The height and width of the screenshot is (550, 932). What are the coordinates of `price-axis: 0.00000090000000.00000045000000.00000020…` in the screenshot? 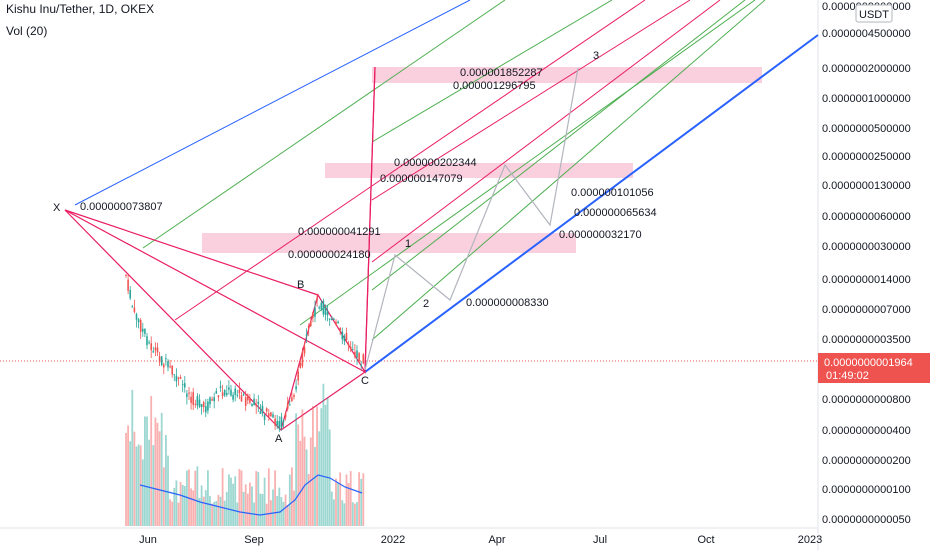 It's located at (866, 263).